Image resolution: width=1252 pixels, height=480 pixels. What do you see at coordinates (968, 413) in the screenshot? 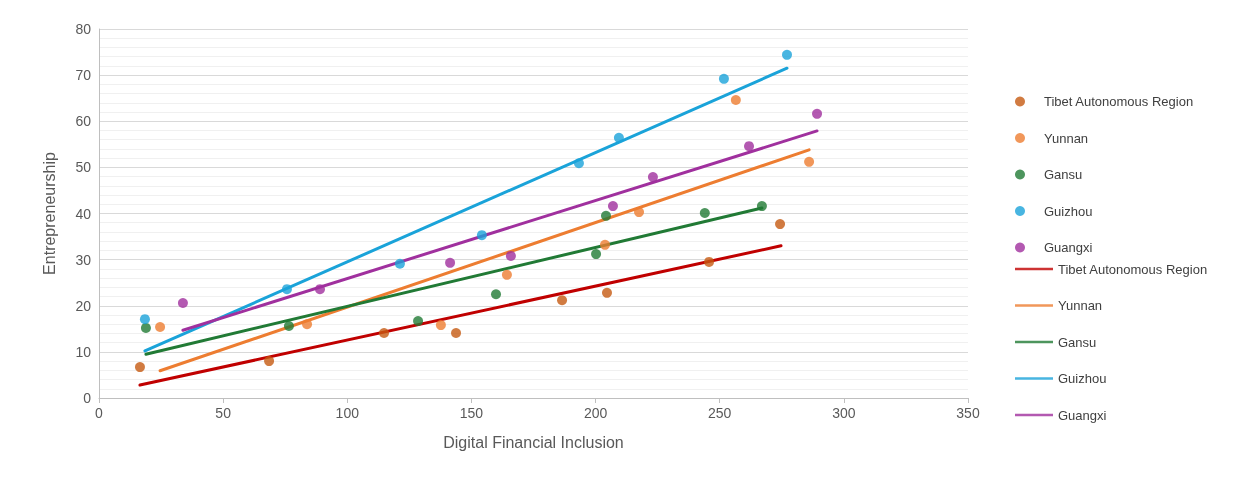
I see `x-tick-label: 350` at bounding box center [968, 413].